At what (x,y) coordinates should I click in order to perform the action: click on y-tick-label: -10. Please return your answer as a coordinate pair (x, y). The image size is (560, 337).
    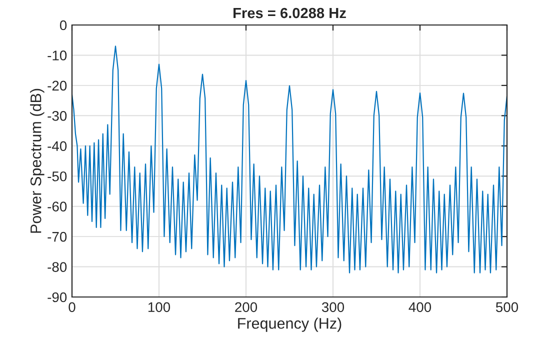
    Looking at the image, I should click on (57, 55).